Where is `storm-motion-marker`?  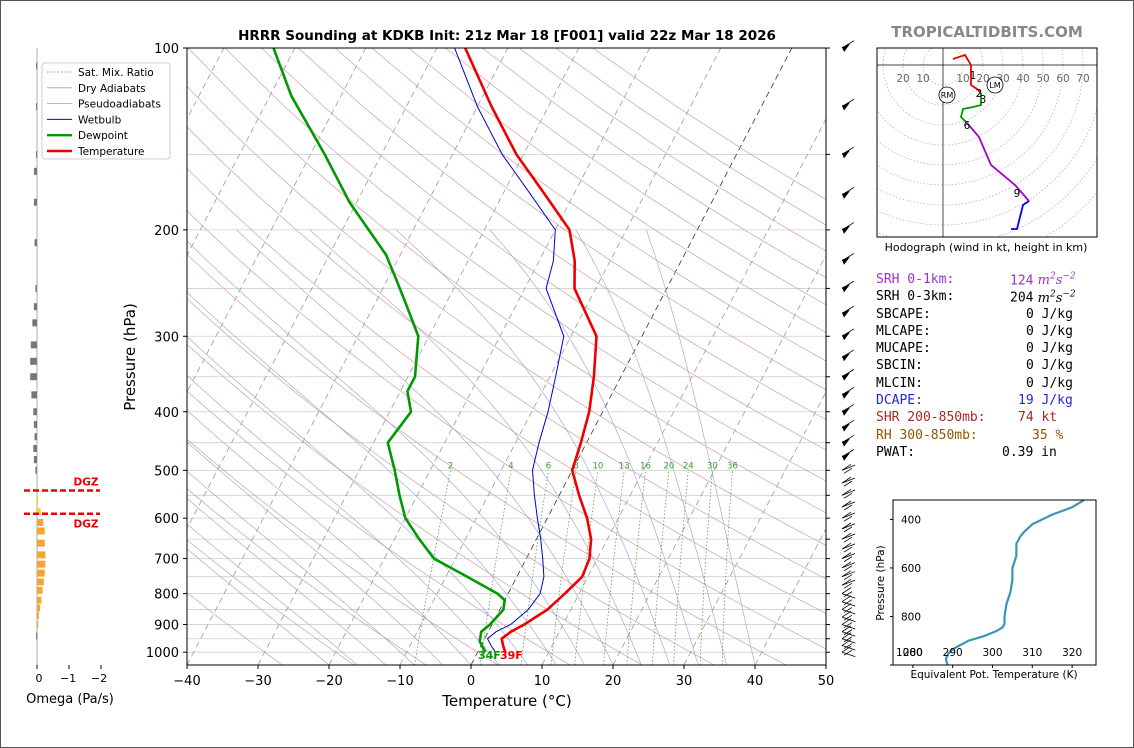
storm-motion-marker is located at coordinates (995, 85).